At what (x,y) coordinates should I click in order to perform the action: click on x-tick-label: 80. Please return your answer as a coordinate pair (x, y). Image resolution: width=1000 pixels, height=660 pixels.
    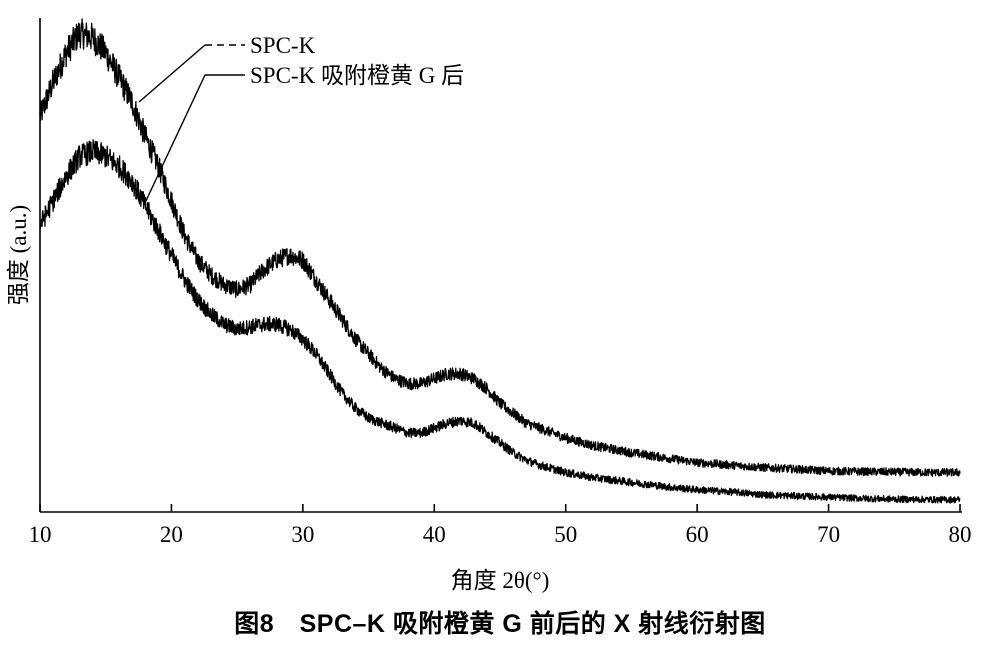
    Looking at the image, I should click on (960, 534).